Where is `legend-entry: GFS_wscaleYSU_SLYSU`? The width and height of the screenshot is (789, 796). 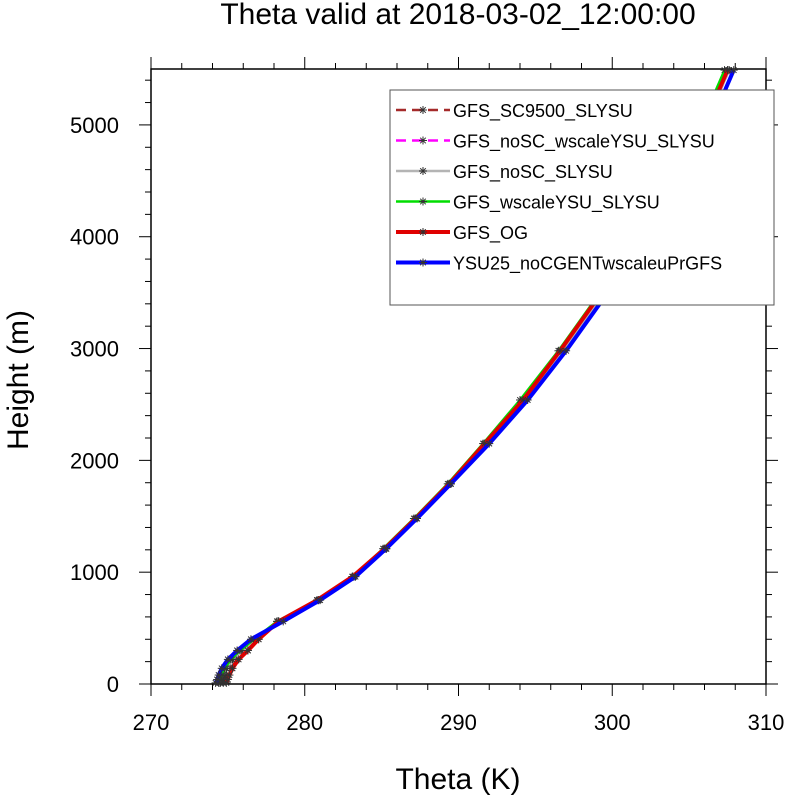
legend-entry: GFS_wscaleYSU_SLYSU is located at coordinates (528, 203).